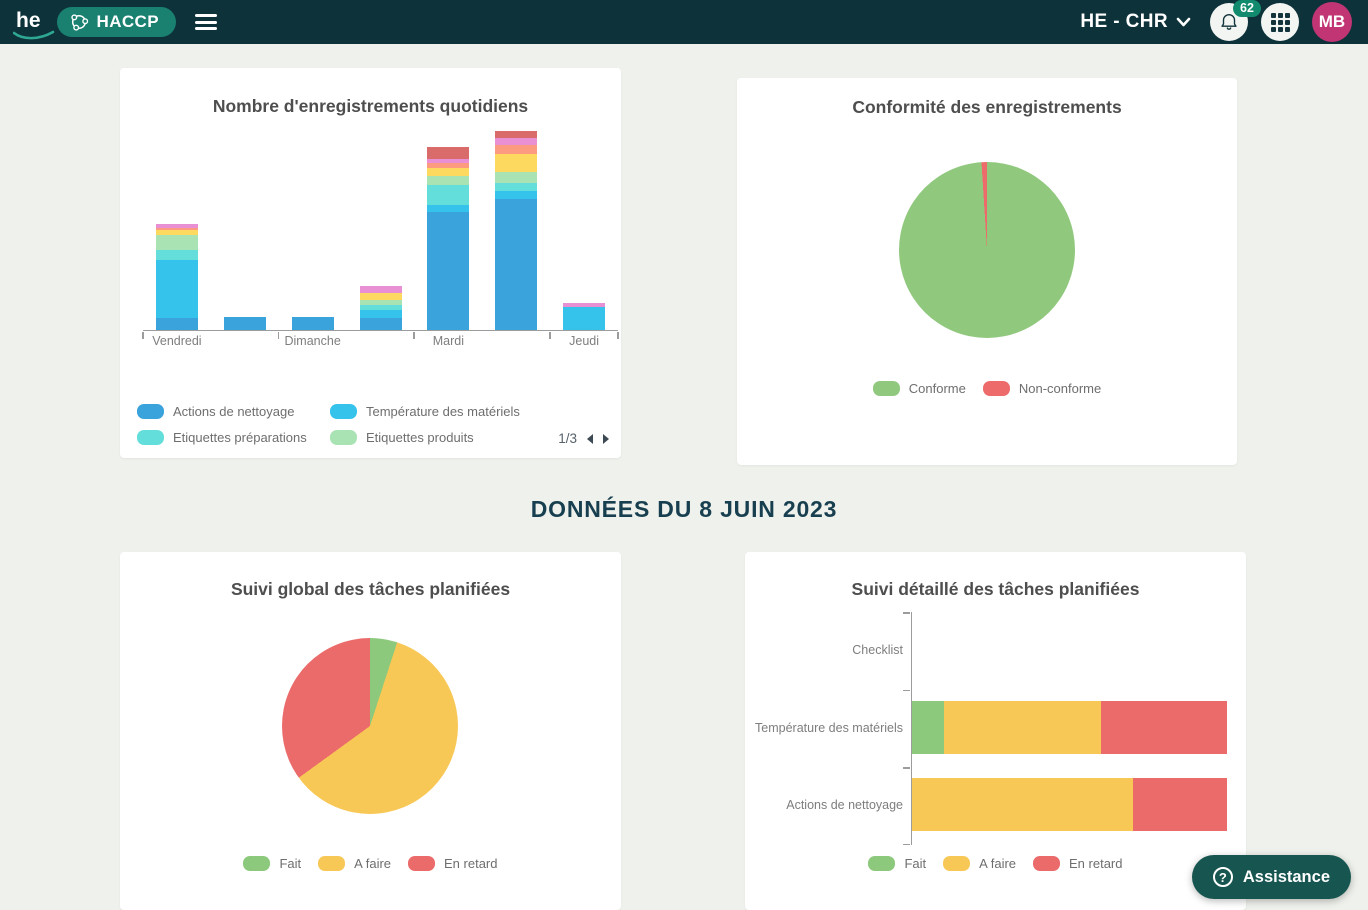 This screenshot has height=910, width=1368. I want to click on detailed-tasks-plot, so click(1065, 728).